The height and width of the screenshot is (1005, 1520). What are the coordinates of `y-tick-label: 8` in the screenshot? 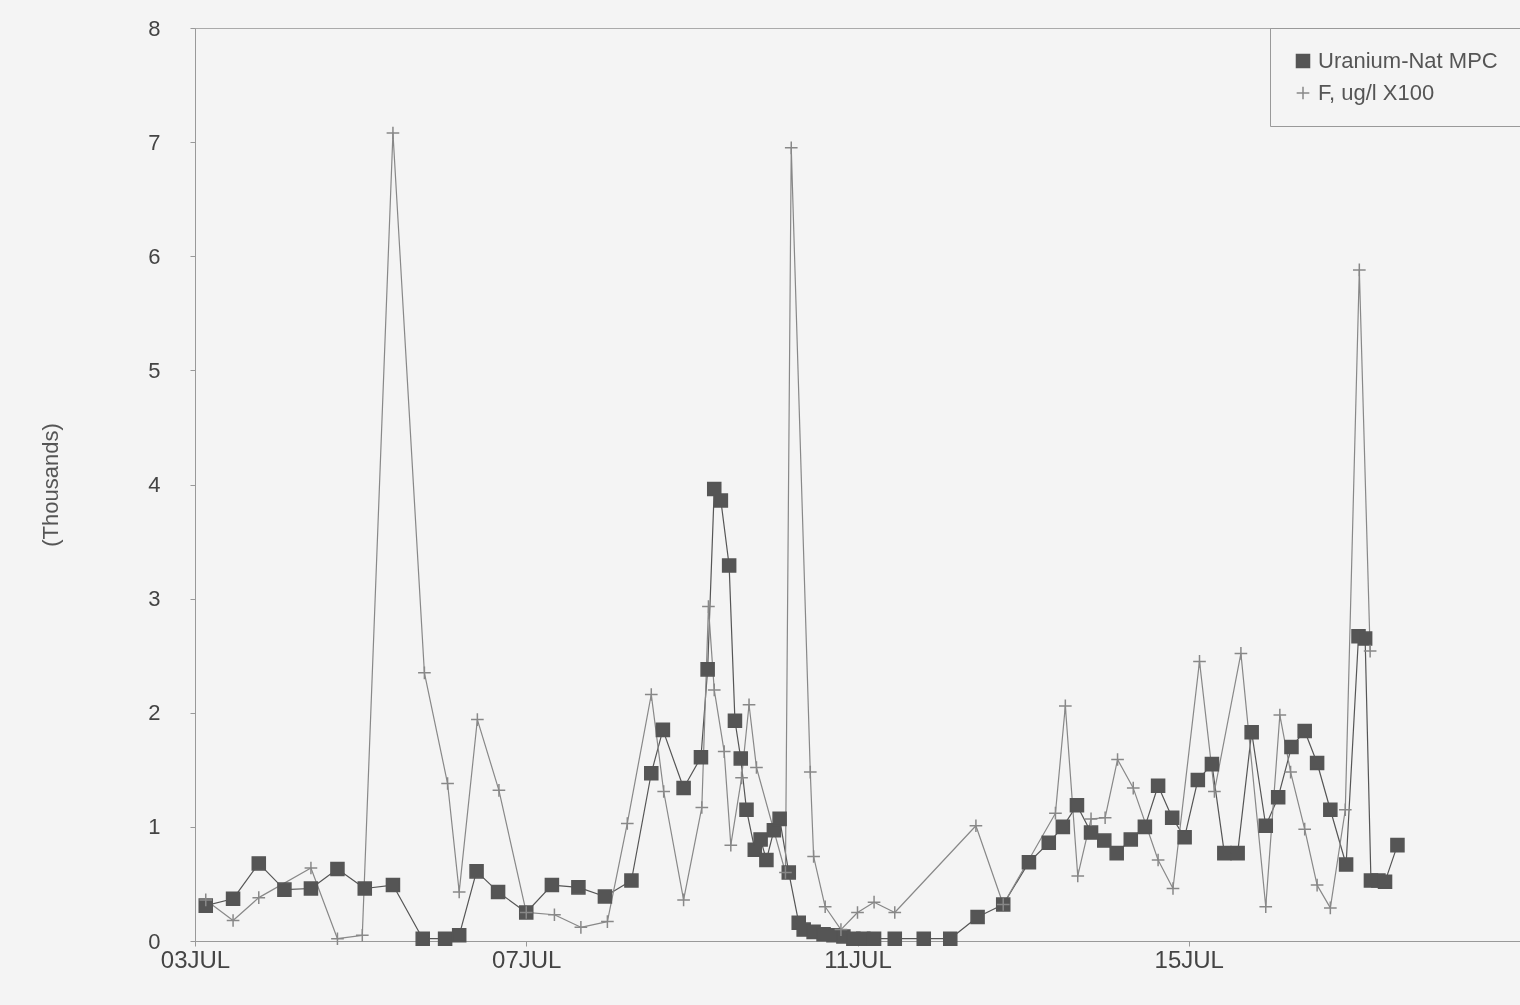 It's located at (154, 28).